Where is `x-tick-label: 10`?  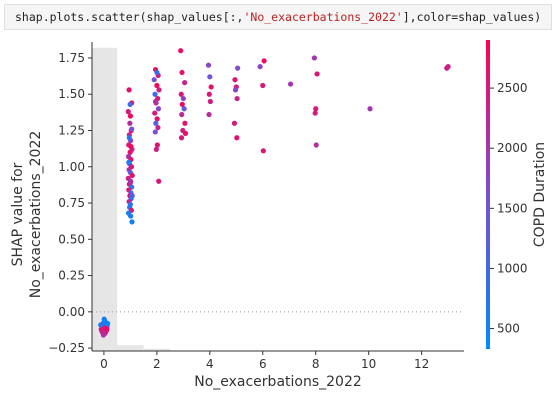 x-tick-label: 10 is located at coordinates (368, 364).